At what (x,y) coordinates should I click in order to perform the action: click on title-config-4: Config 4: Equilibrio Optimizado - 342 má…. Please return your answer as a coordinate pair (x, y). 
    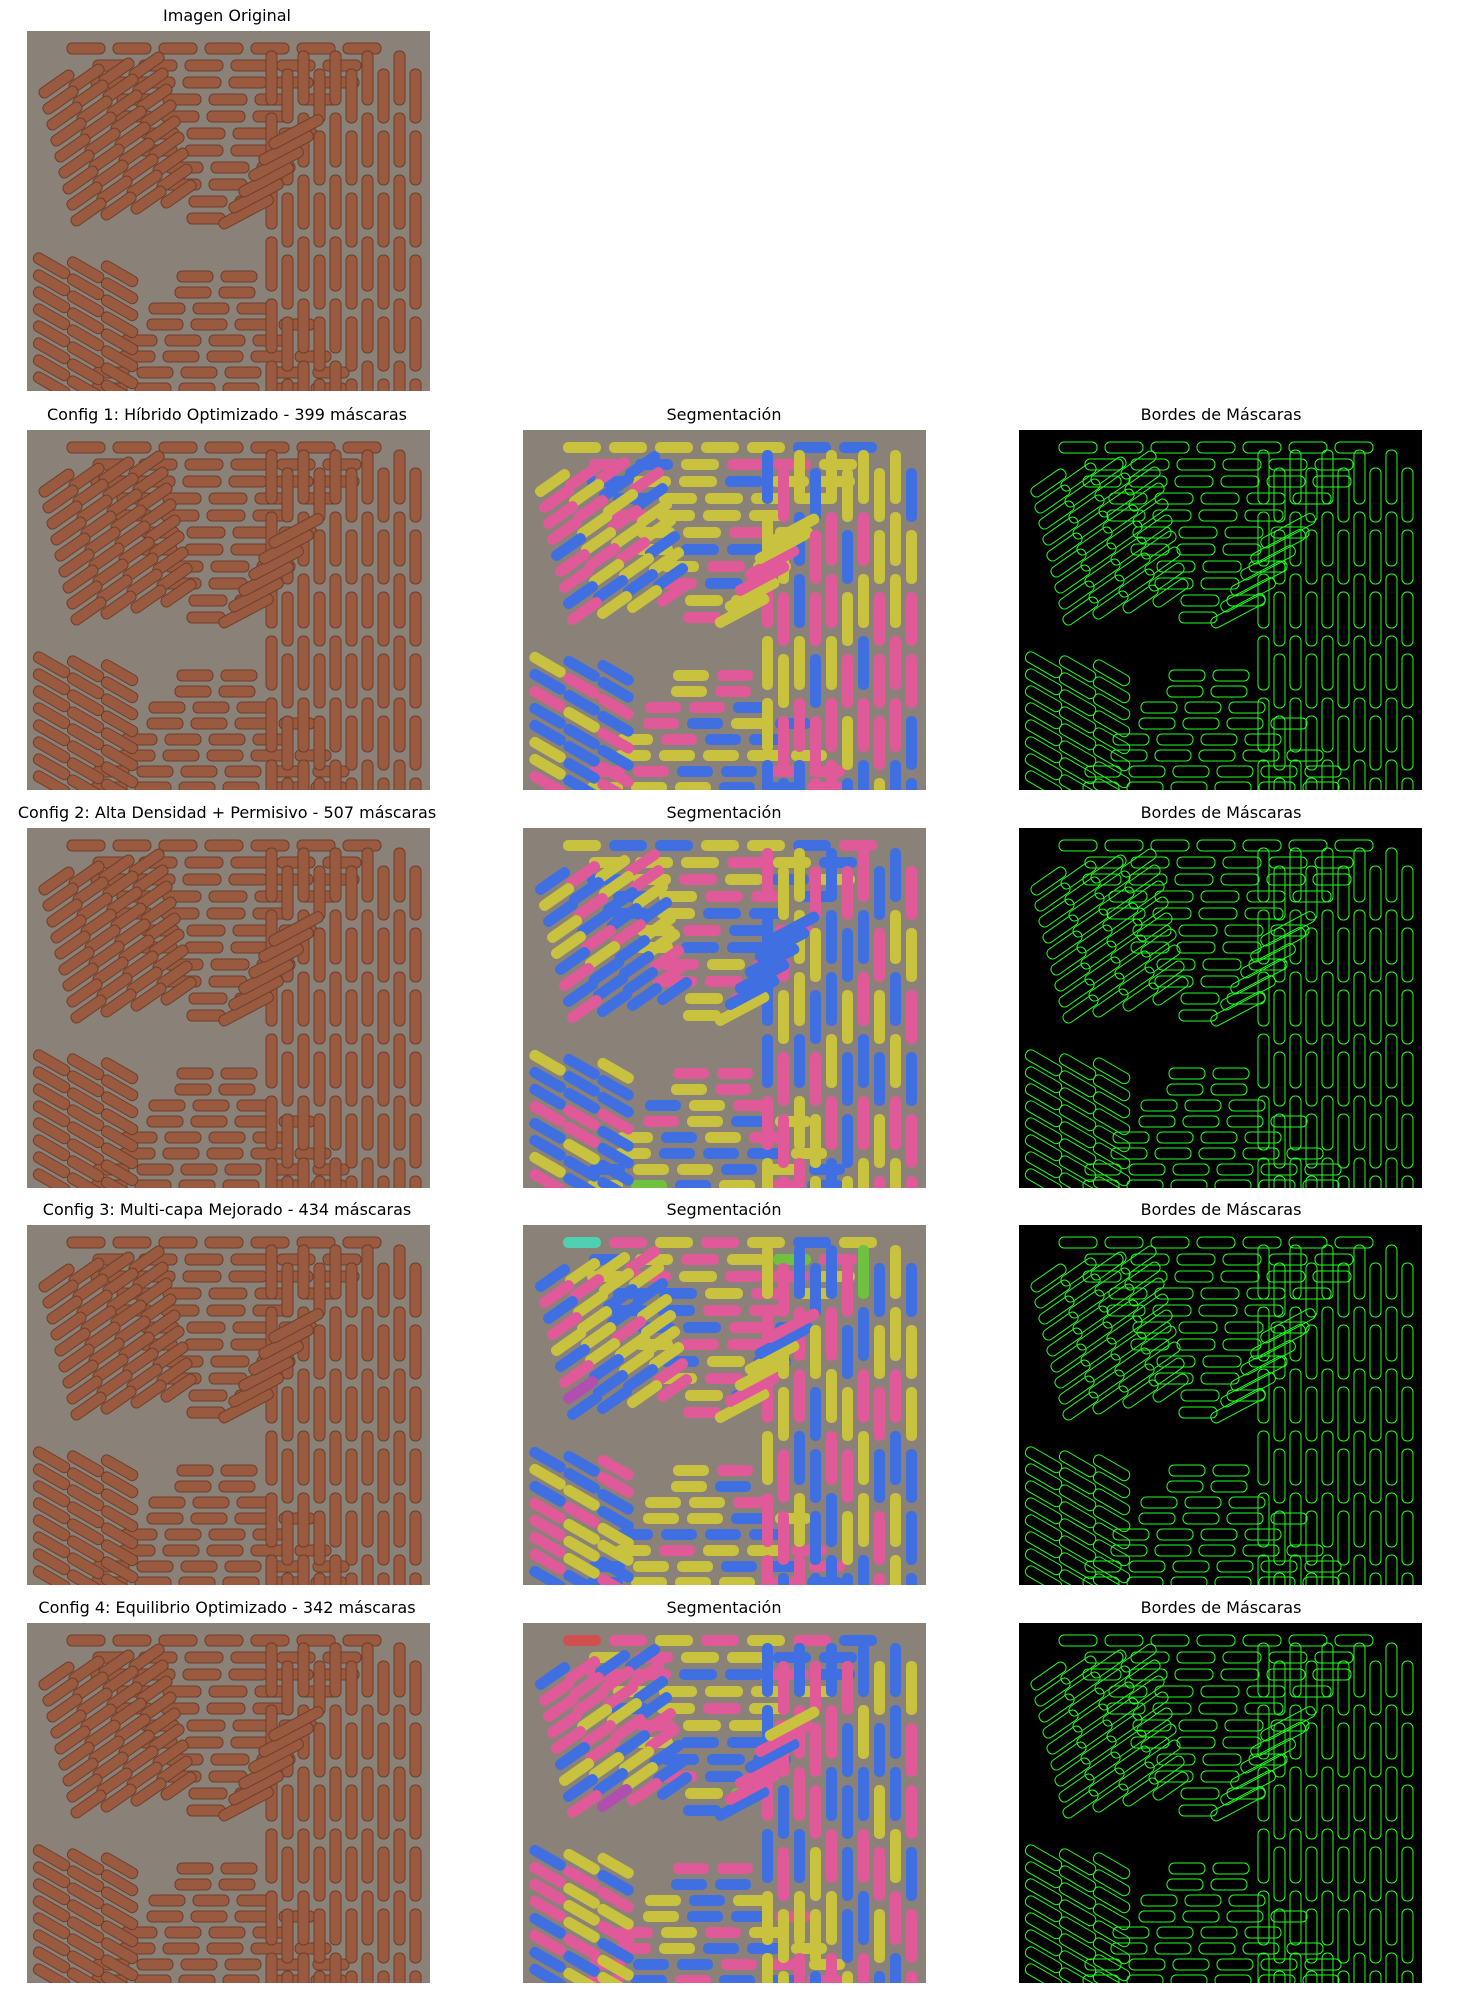
    Looking at the image, I should click on (227, 1607).